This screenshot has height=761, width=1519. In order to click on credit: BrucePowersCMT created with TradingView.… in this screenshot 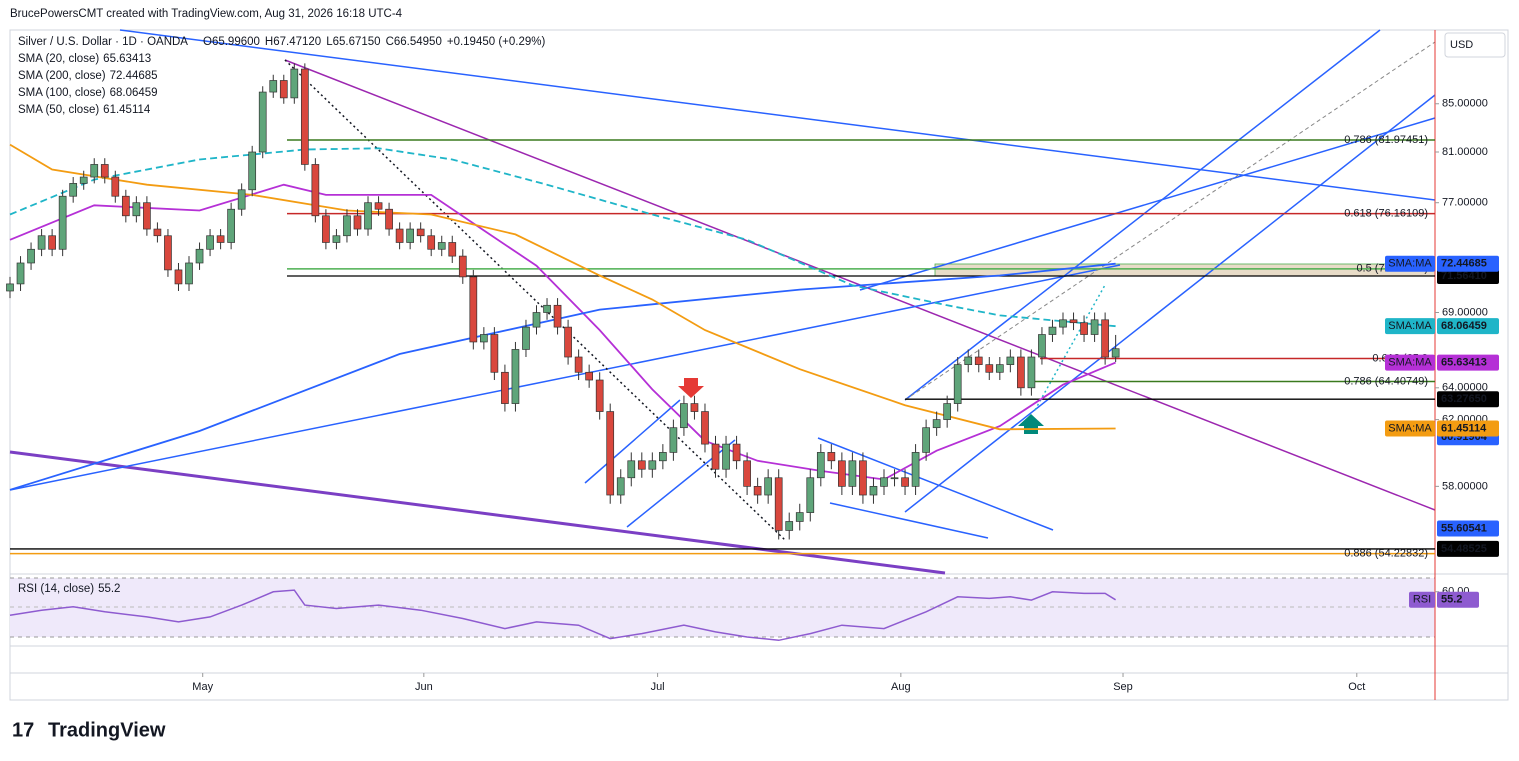, I will do `click(206, 14)`.